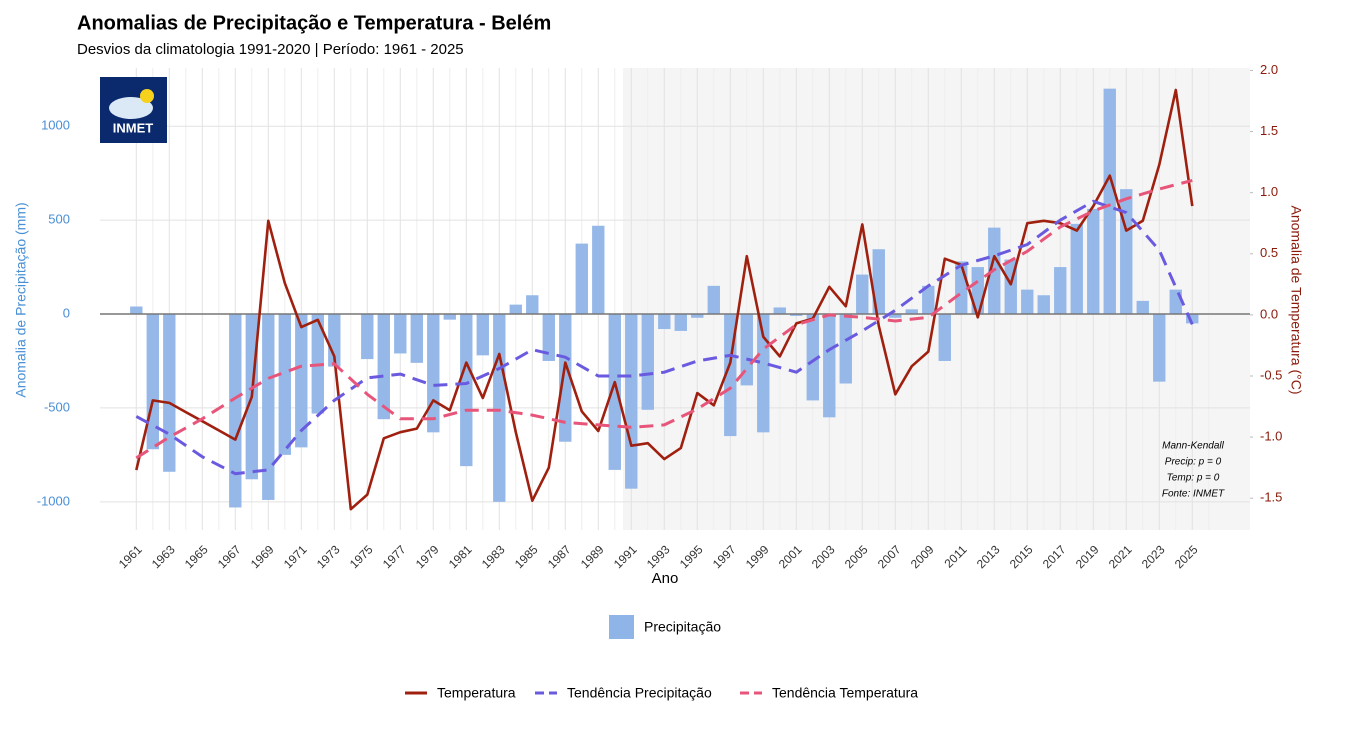 The width and height of the screenshot is (1349, 731). I want to click on x-tick-label: 1965, so click(196, 556).